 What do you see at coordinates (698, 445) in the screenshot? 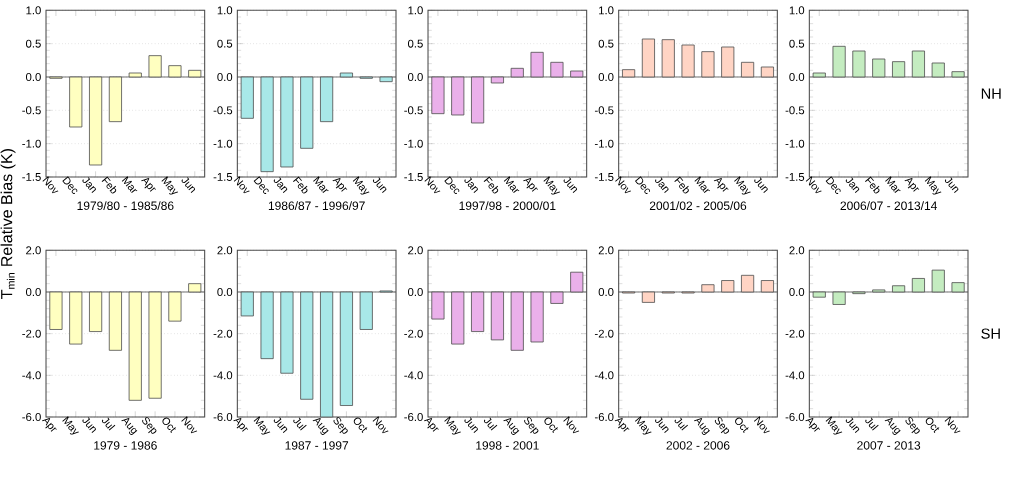
I see `x-axis-title: 2002 - 2006` at bounding box center [698, 445].